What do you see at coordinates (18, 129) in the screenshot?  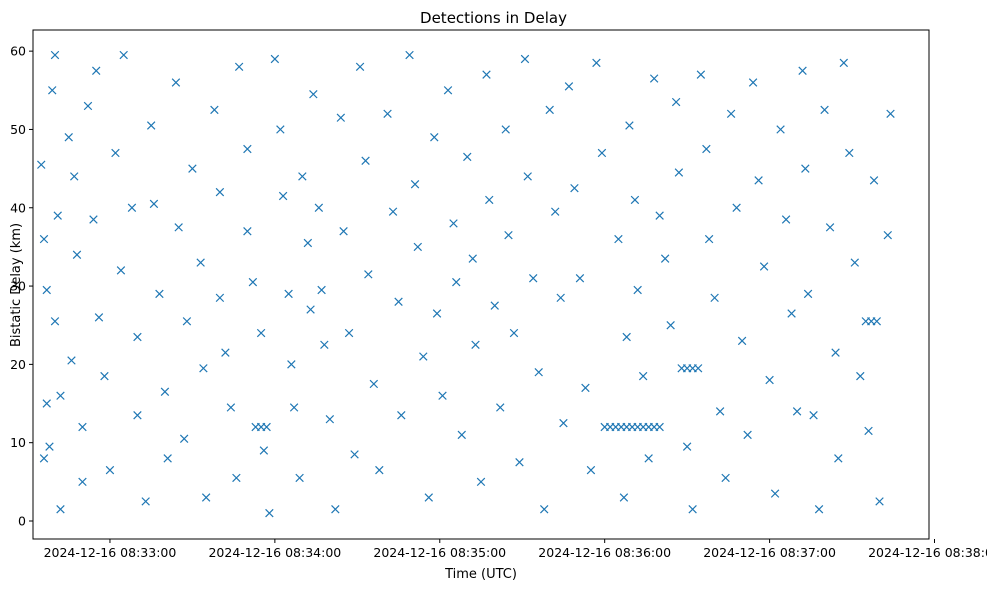 I see `y-tick-label: 50` at bounding box center [18, 129].